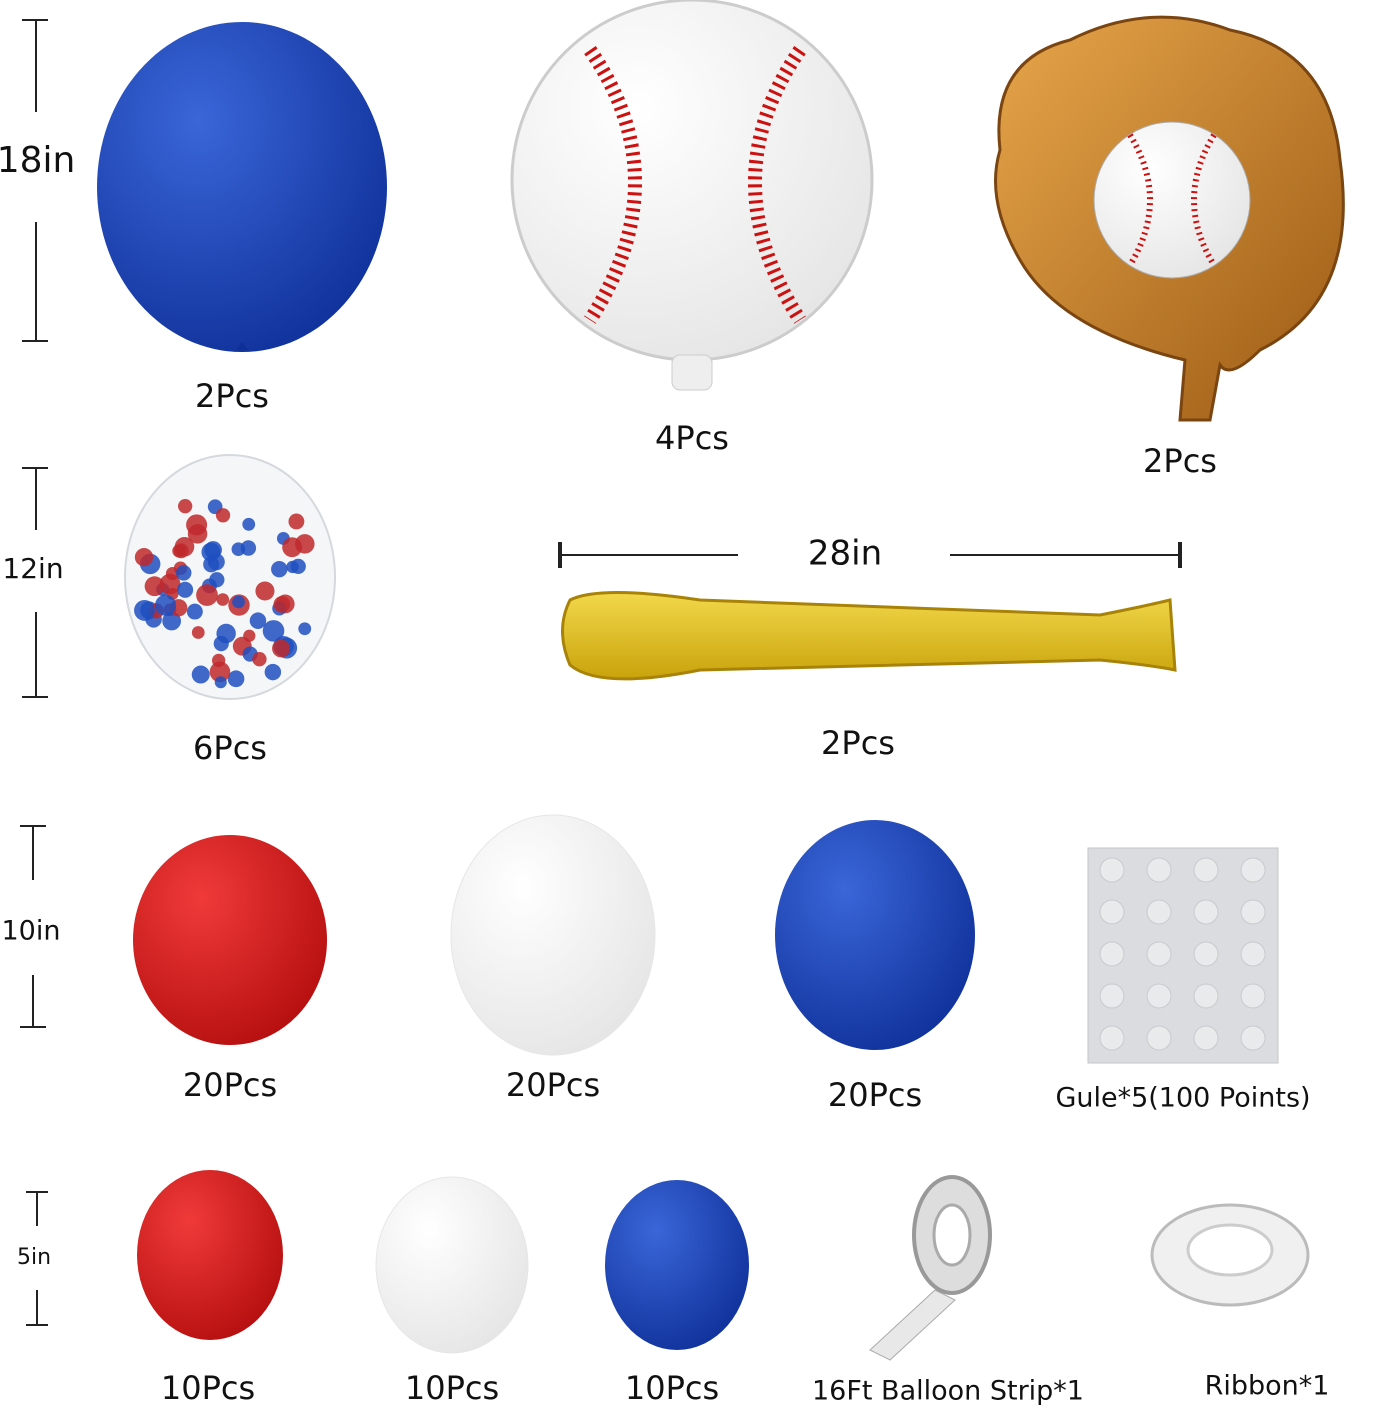 Image resolution: width=1389 pixels, height=1414 pixels. Describe the element at coordinates (1182, 1098) in the screenshot. I see `item-label: Gule*5(100 Points)` at that location.